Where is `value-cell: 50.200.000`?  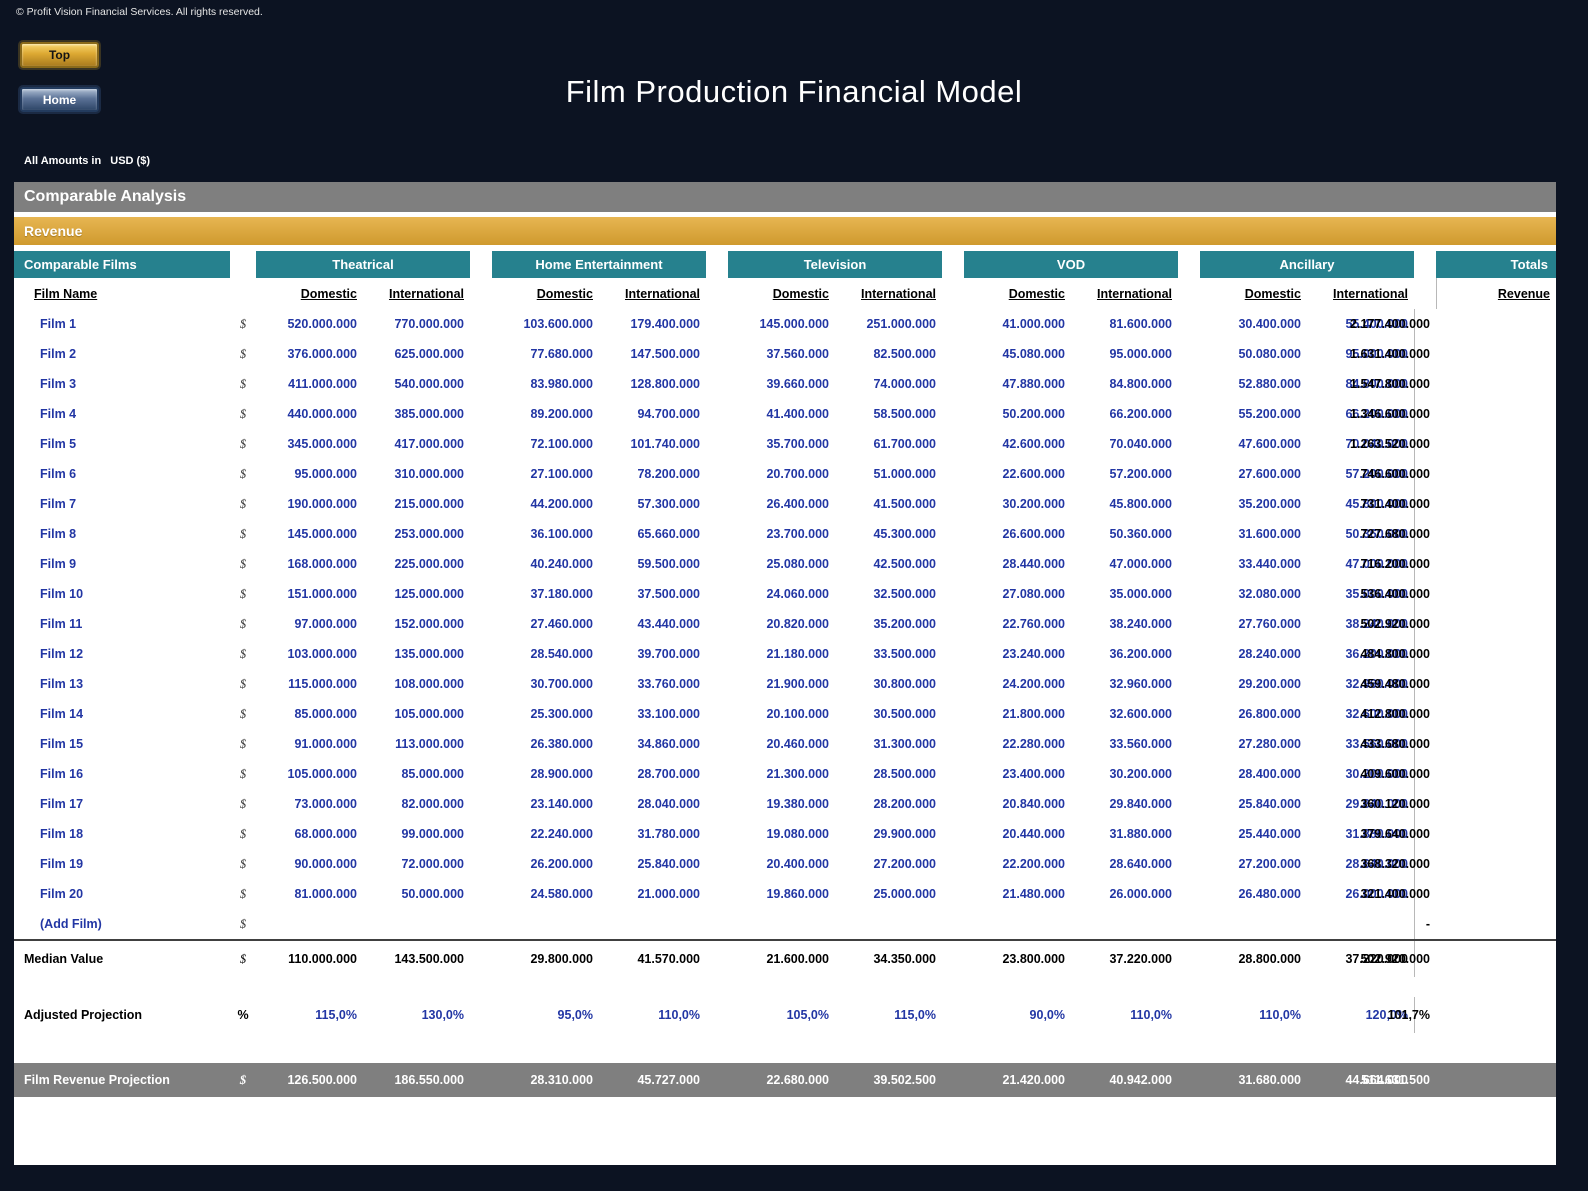 value-cell: 50.200.000 is located at coordinates (1033, 414).